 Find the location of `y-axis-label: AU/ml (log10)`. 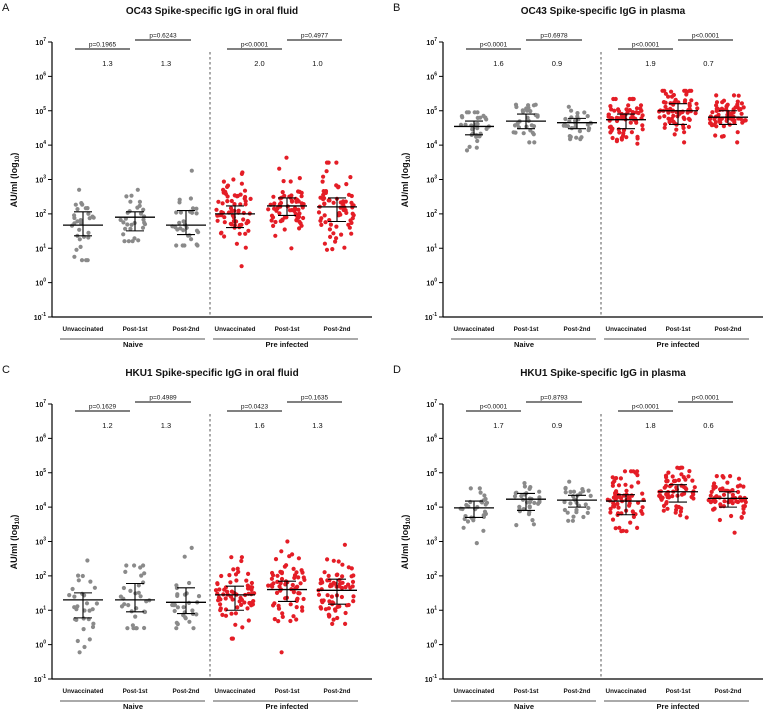

y-axis-label: AU/ml (log10) is located at coordinates (406, 542).